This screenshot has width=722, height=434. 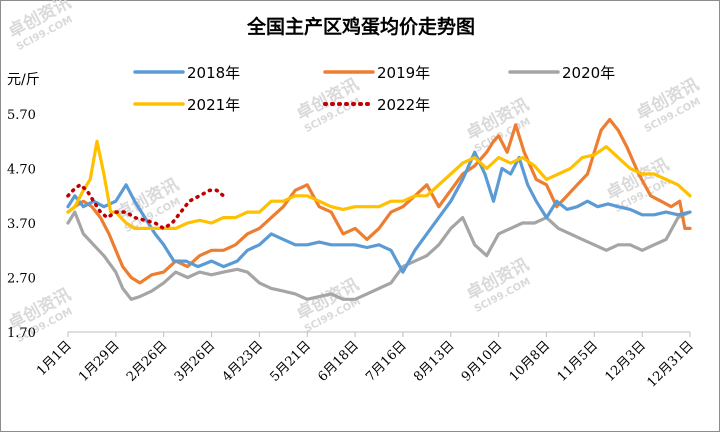 I want to click on y-axis-ticks: 5.70 4.70 3.70 2.70 1.70, so click(x=21, y=224).